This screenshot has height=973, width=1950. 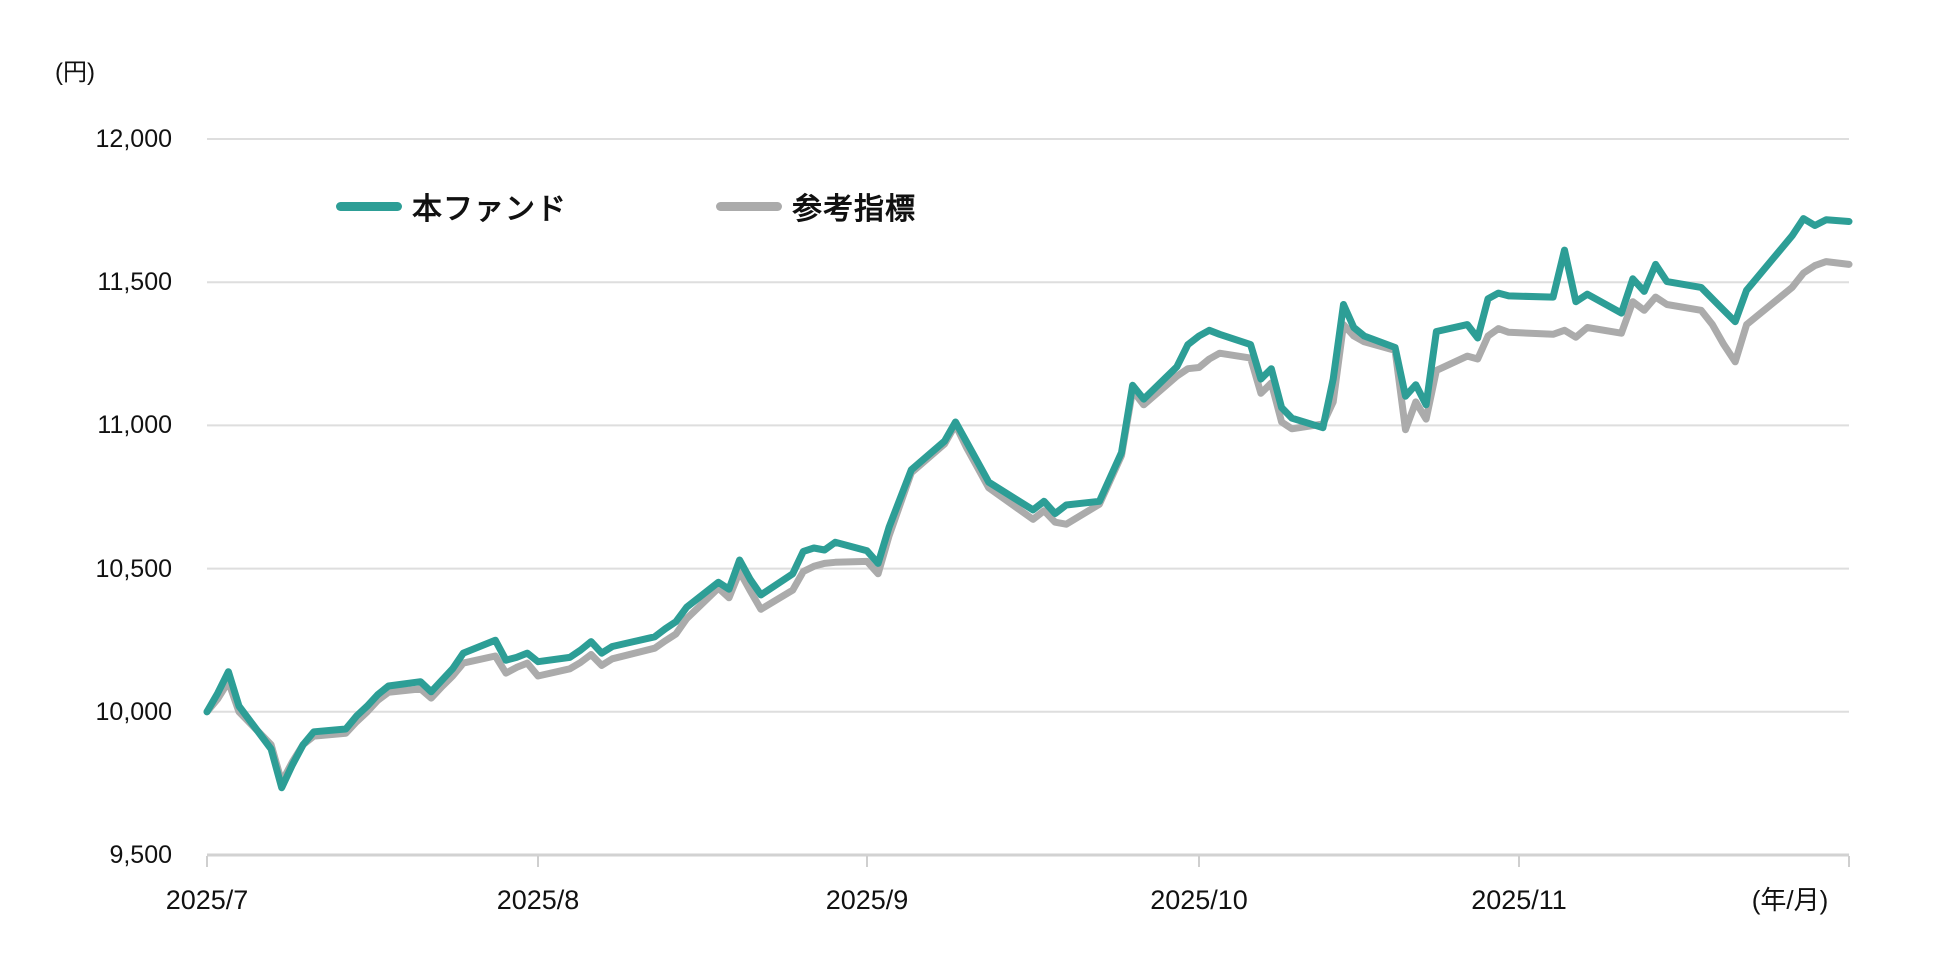 I want to click on legend-item-fund: 本ファンド, so click(x=451, y=206).